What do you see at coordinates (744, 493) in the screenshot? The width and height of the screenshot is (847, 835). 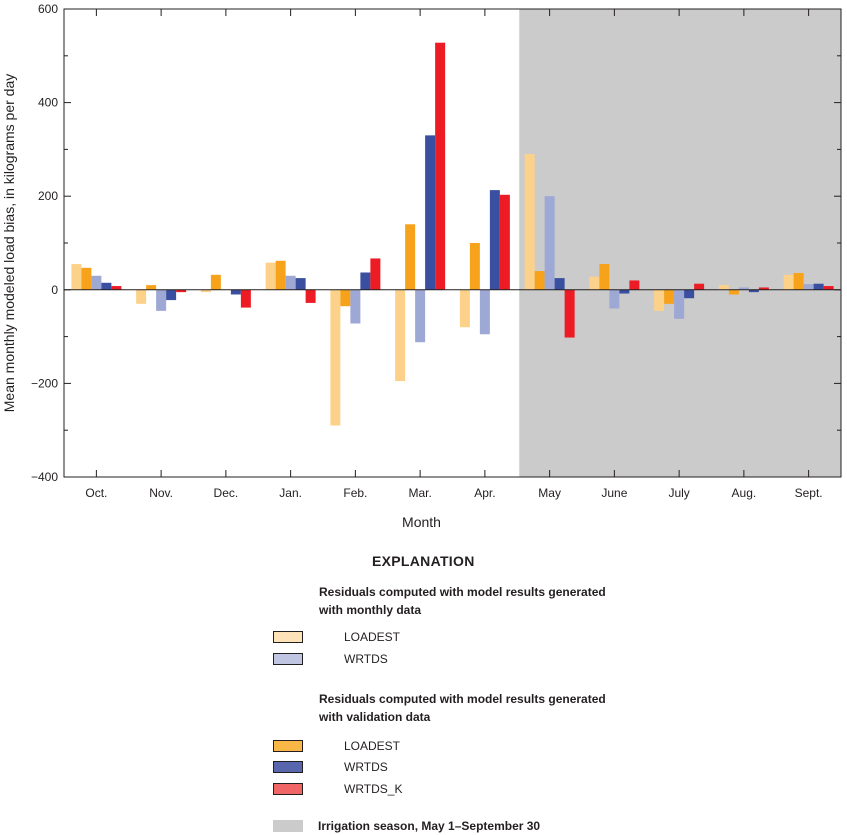 I see `x-tick-label: Aug.` at bounding box center [744, 493].